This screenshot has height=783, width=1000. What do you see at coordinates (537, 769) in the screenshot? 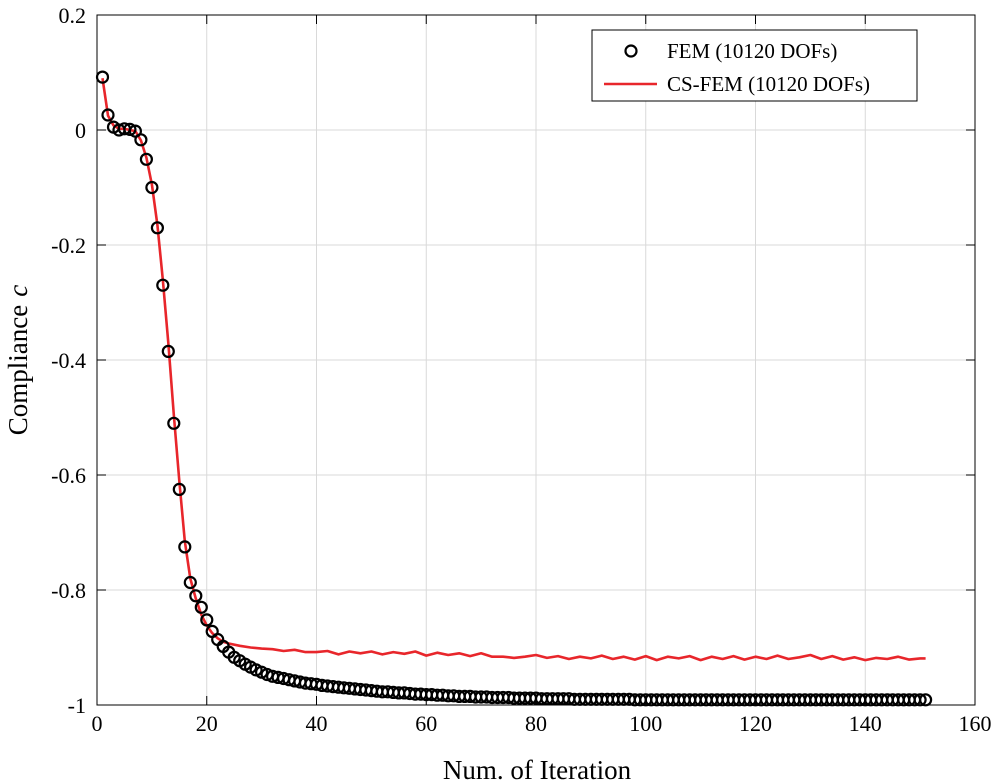
I see `x-axis-title: Num. of Iteration` at bounding box center [537, 769].